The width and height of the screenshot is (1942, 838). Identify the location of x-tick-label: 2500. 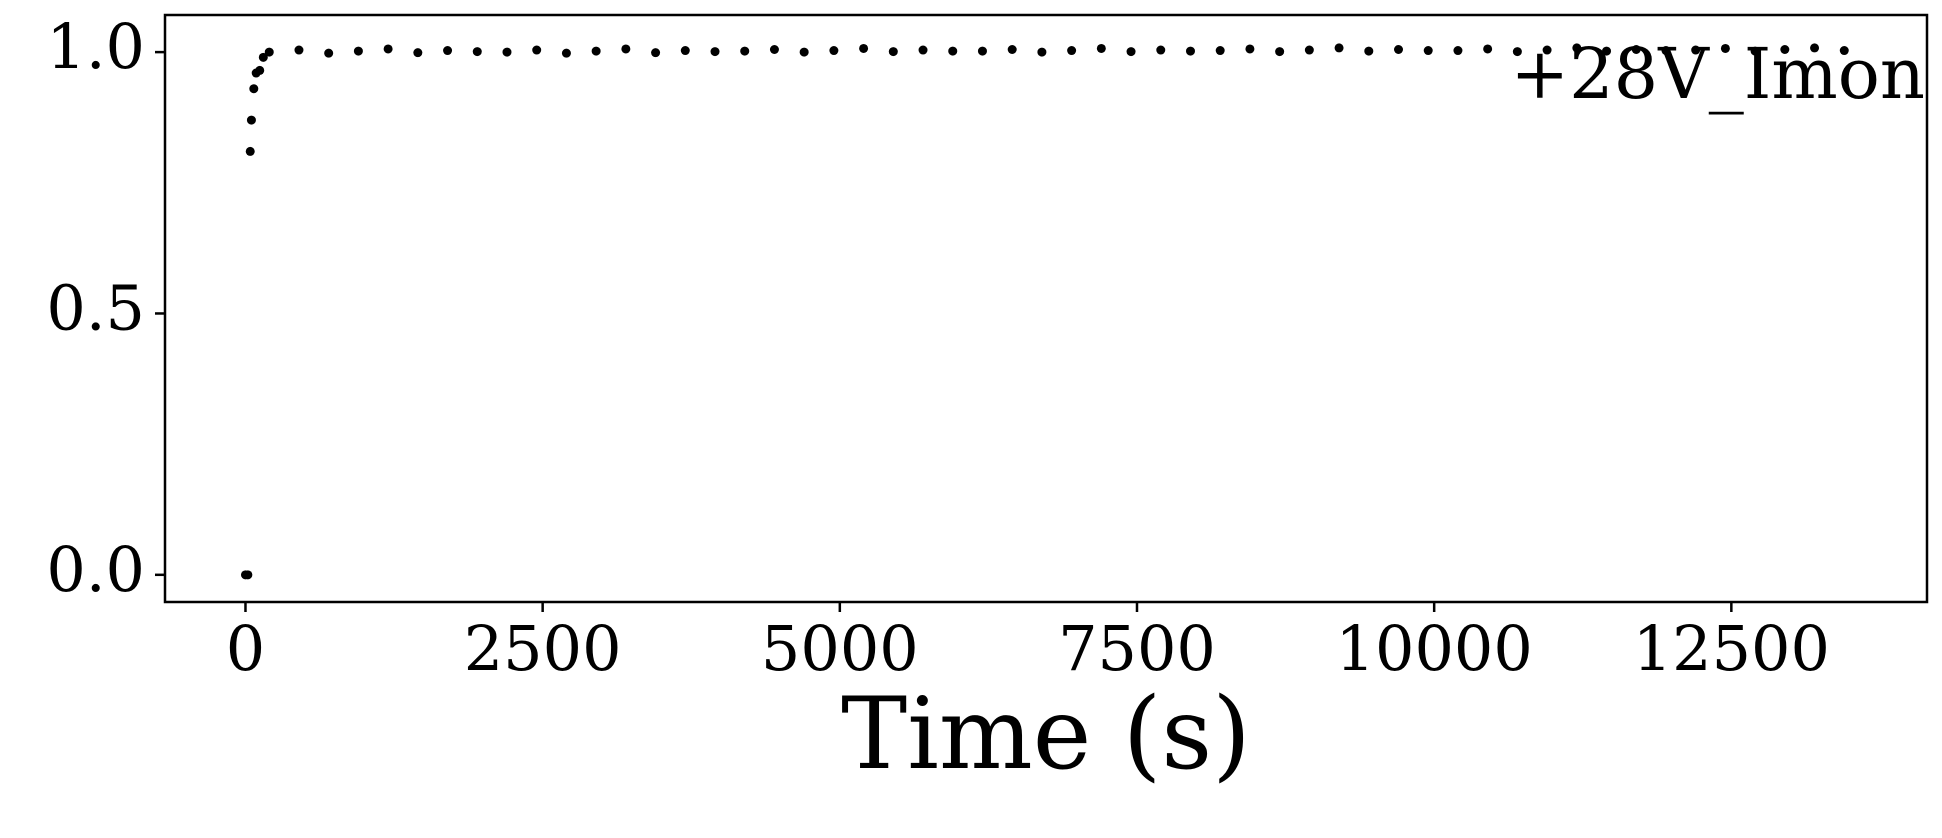
(543, 648).